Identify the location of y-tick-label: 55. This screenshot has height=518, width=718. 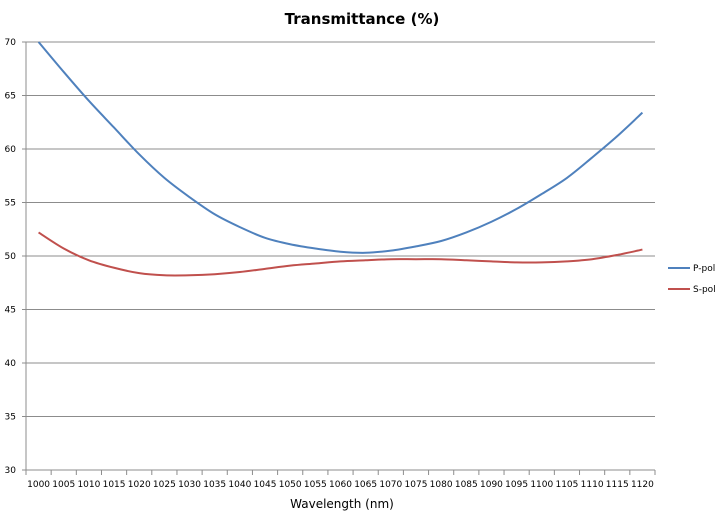
(10, 204).